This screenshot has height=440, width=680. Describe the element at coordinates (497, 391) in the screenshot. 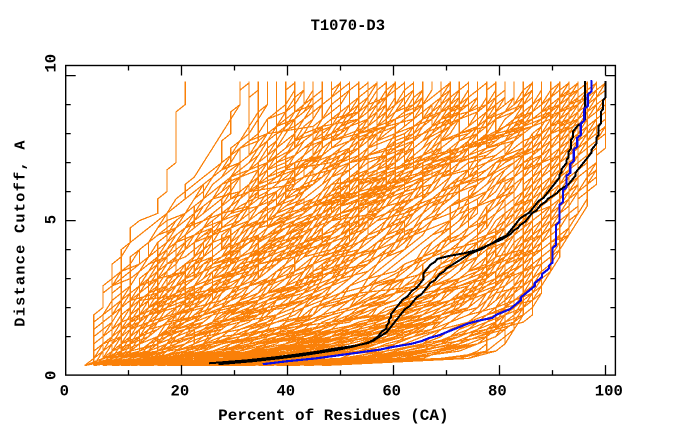

I see `svg-text: 80` at that location.